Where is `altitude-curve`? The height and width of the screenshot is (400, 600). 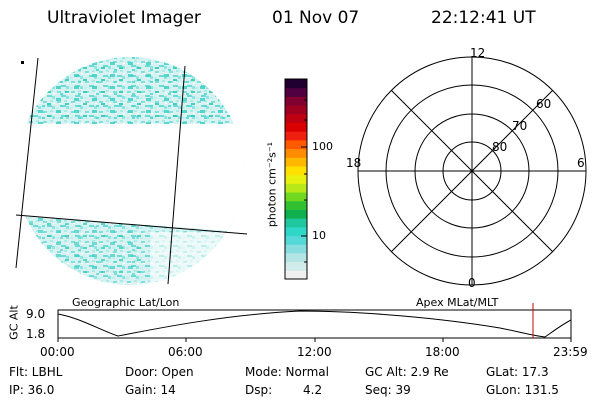 altitude-curve is located at coordinates (314, 324).